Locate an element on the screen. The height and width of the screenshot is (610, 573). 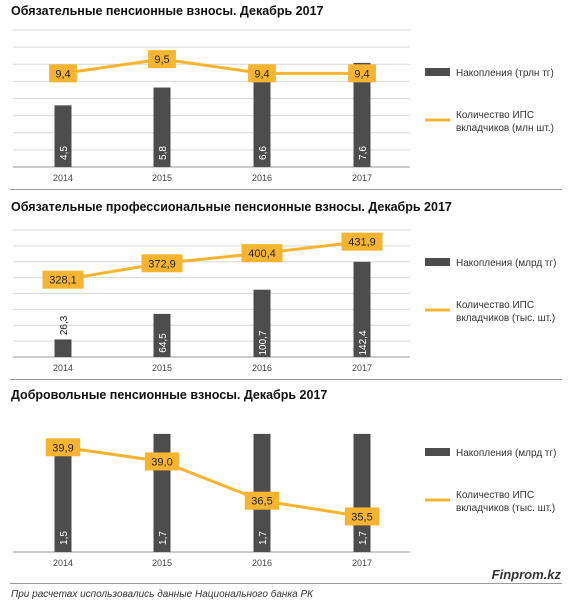
line-value-label: 328,1 is located at coordinates (63, 281).